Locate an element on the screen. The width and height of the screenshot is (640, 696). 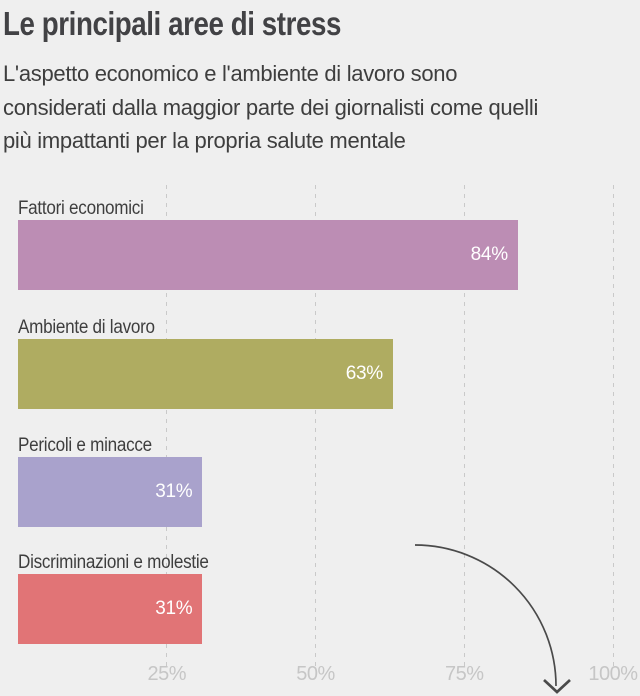
category-label: Pericoli e minacce is located at coordinates (85, 445).